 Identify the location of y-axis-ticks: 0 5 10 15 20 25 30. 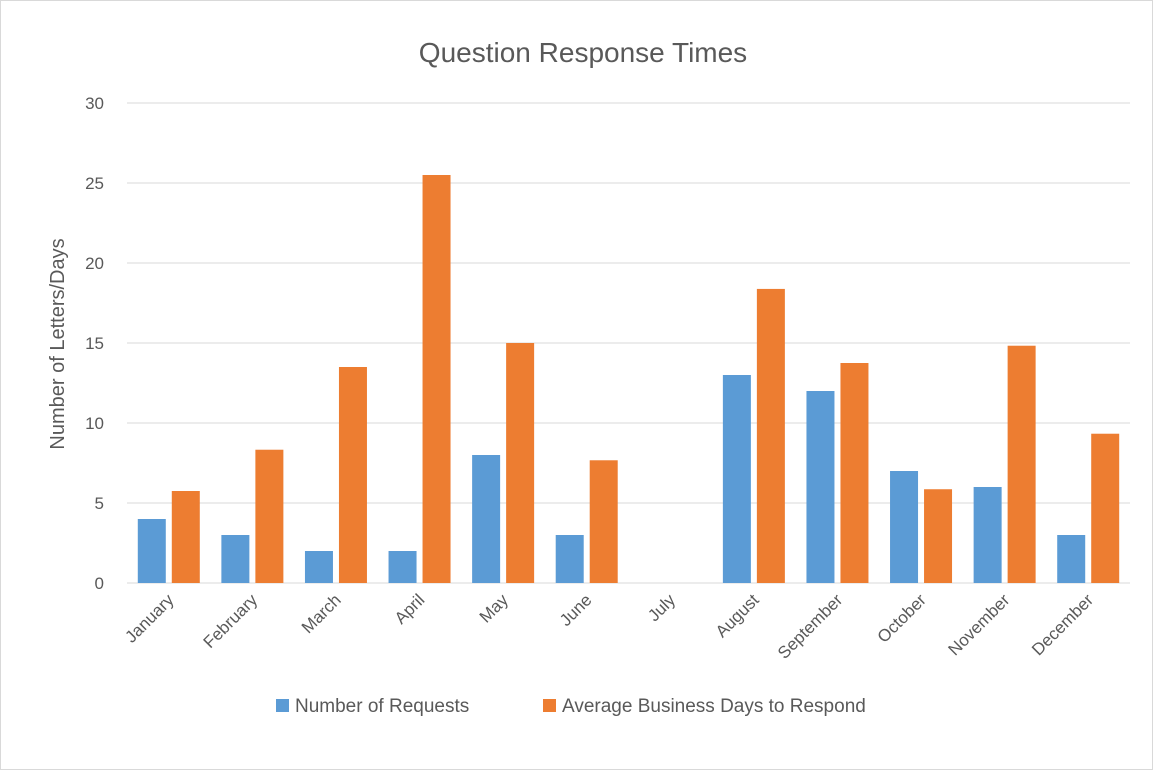
(94, 343).